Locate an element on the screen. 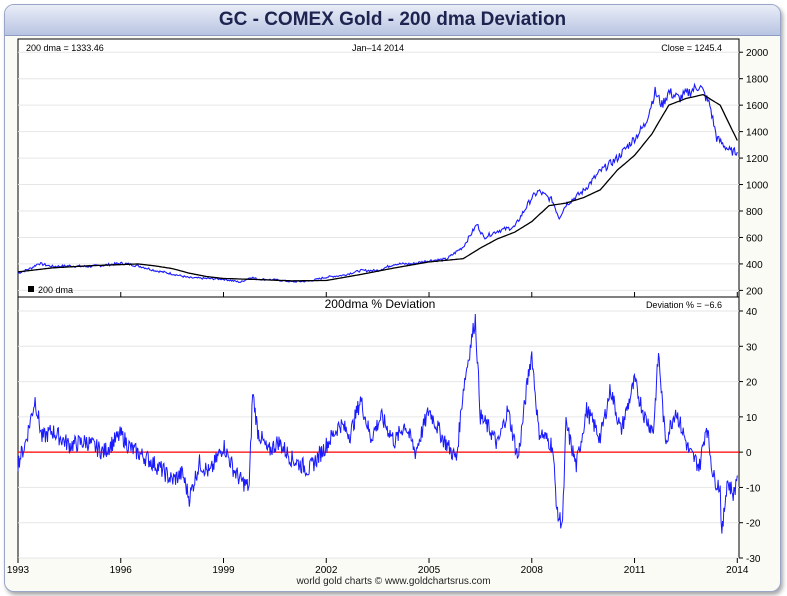 This screenshot has width=787, height=596. price-tick-label: 1600 is located at coordinates (757, 106).